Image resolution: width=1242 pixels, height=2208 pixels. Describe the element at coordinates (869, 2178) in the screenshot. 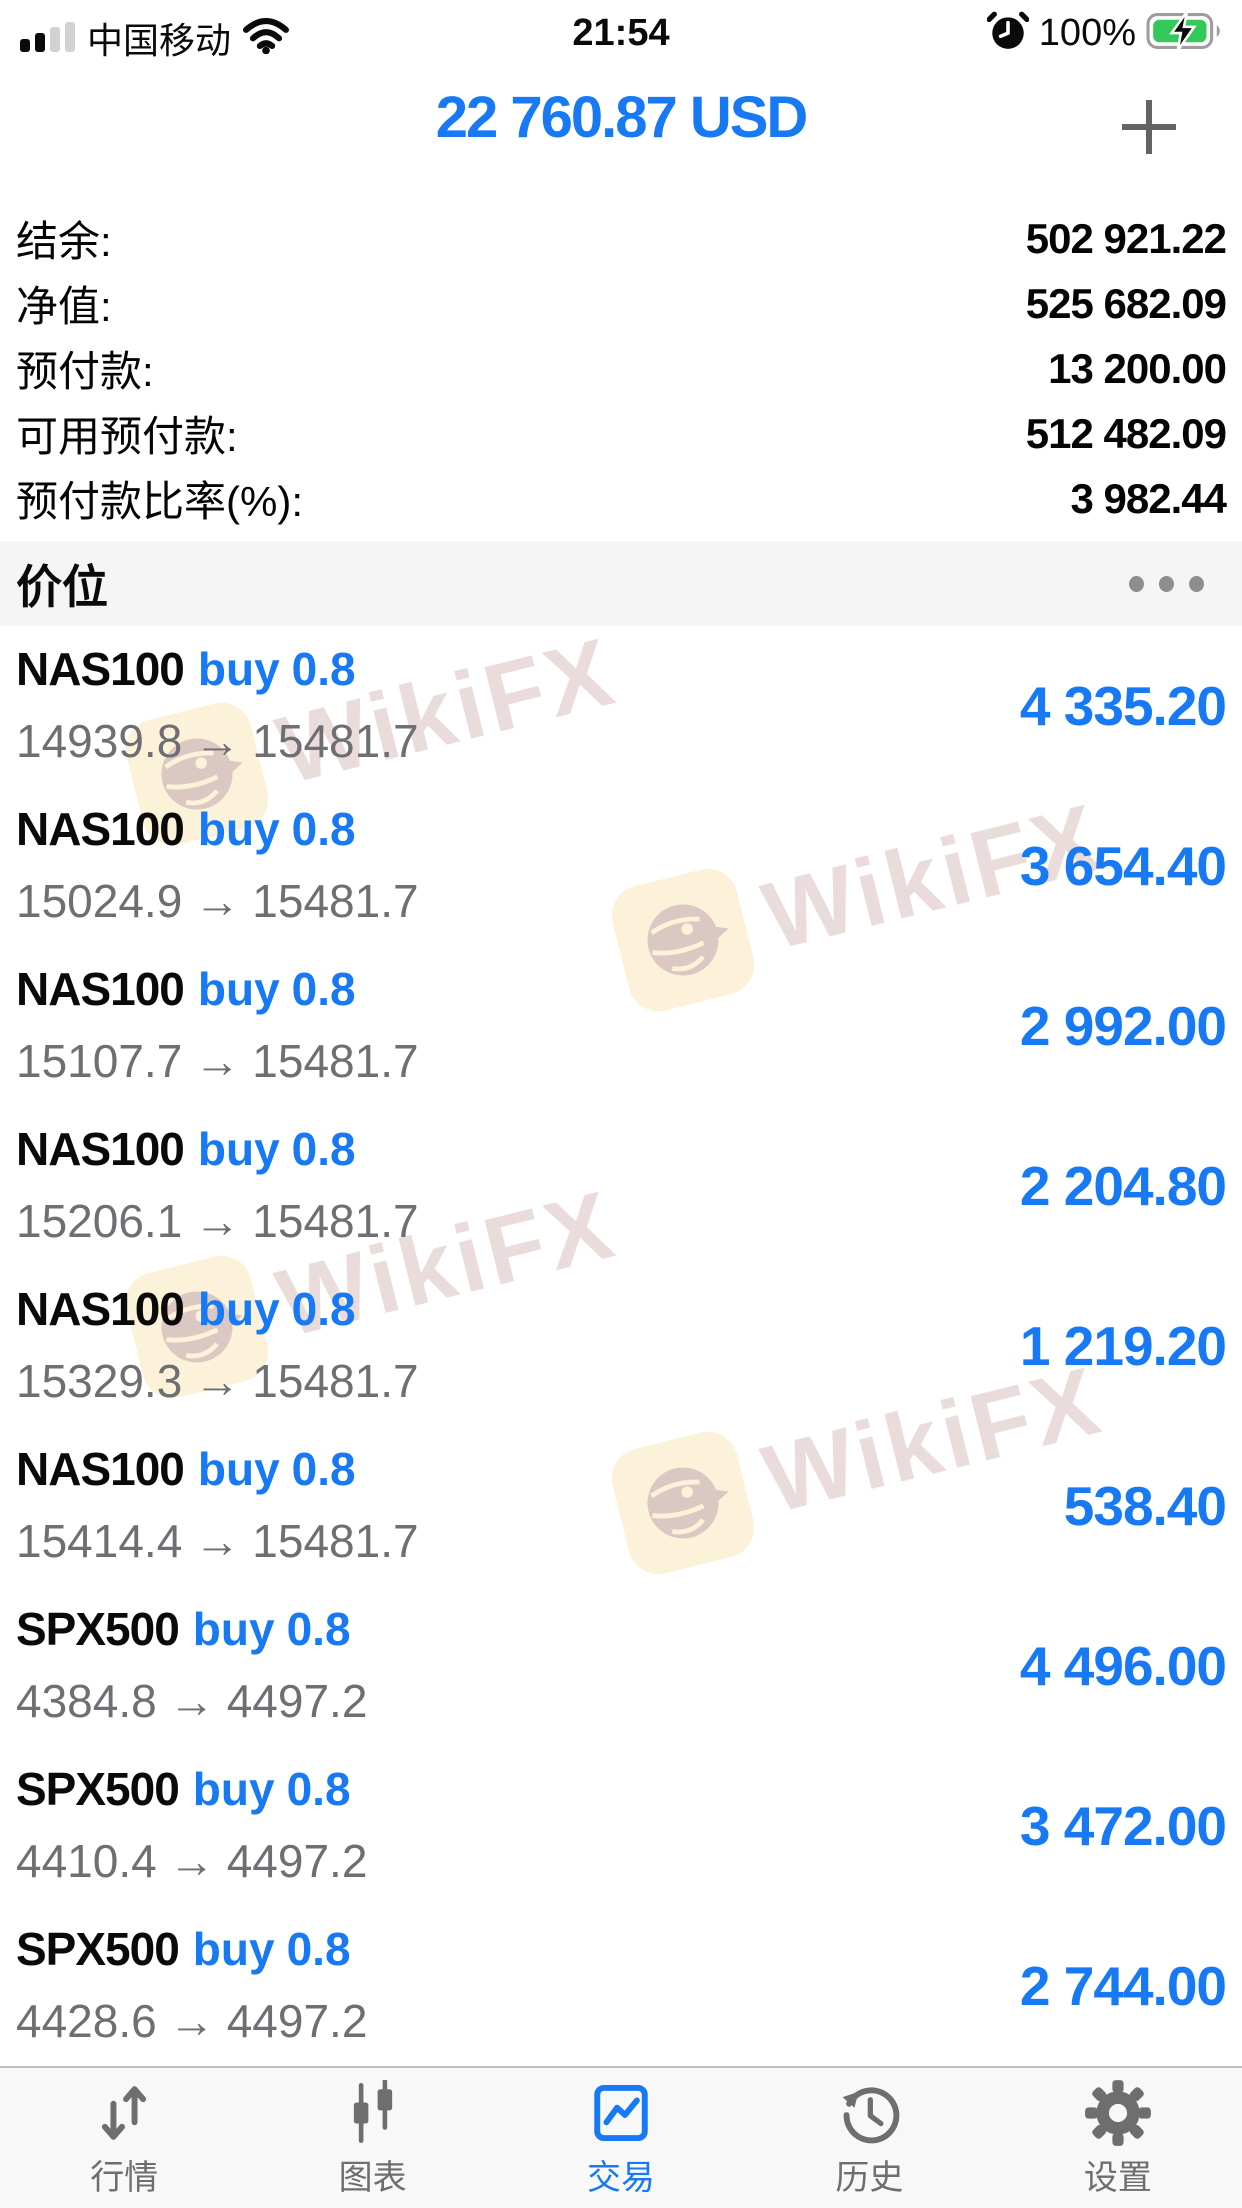

I see `tab-history-label: 历史` at that location.